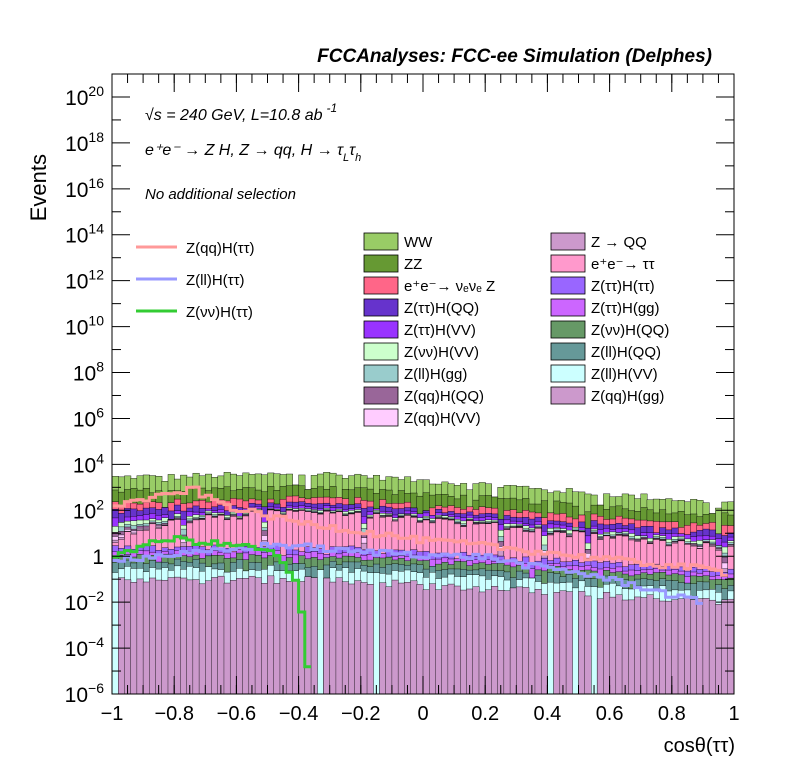 This screenshot has height=772, width=796. I want to click on legend-stack-entry: Z(qq)H(gg), so click(607, 395).